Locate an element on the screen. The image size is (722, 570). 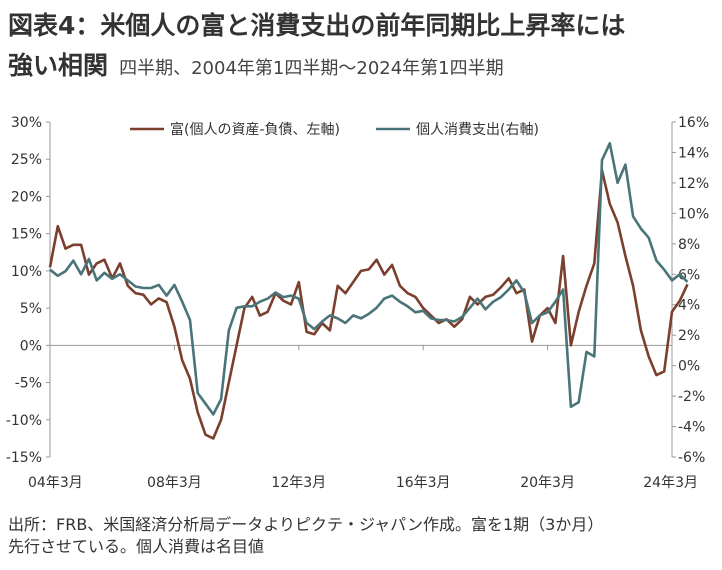
chart-title-line2: 強い相関 四半期、2004年第1四半期～2024年第1四半期 is located at coordinates (256, 64).